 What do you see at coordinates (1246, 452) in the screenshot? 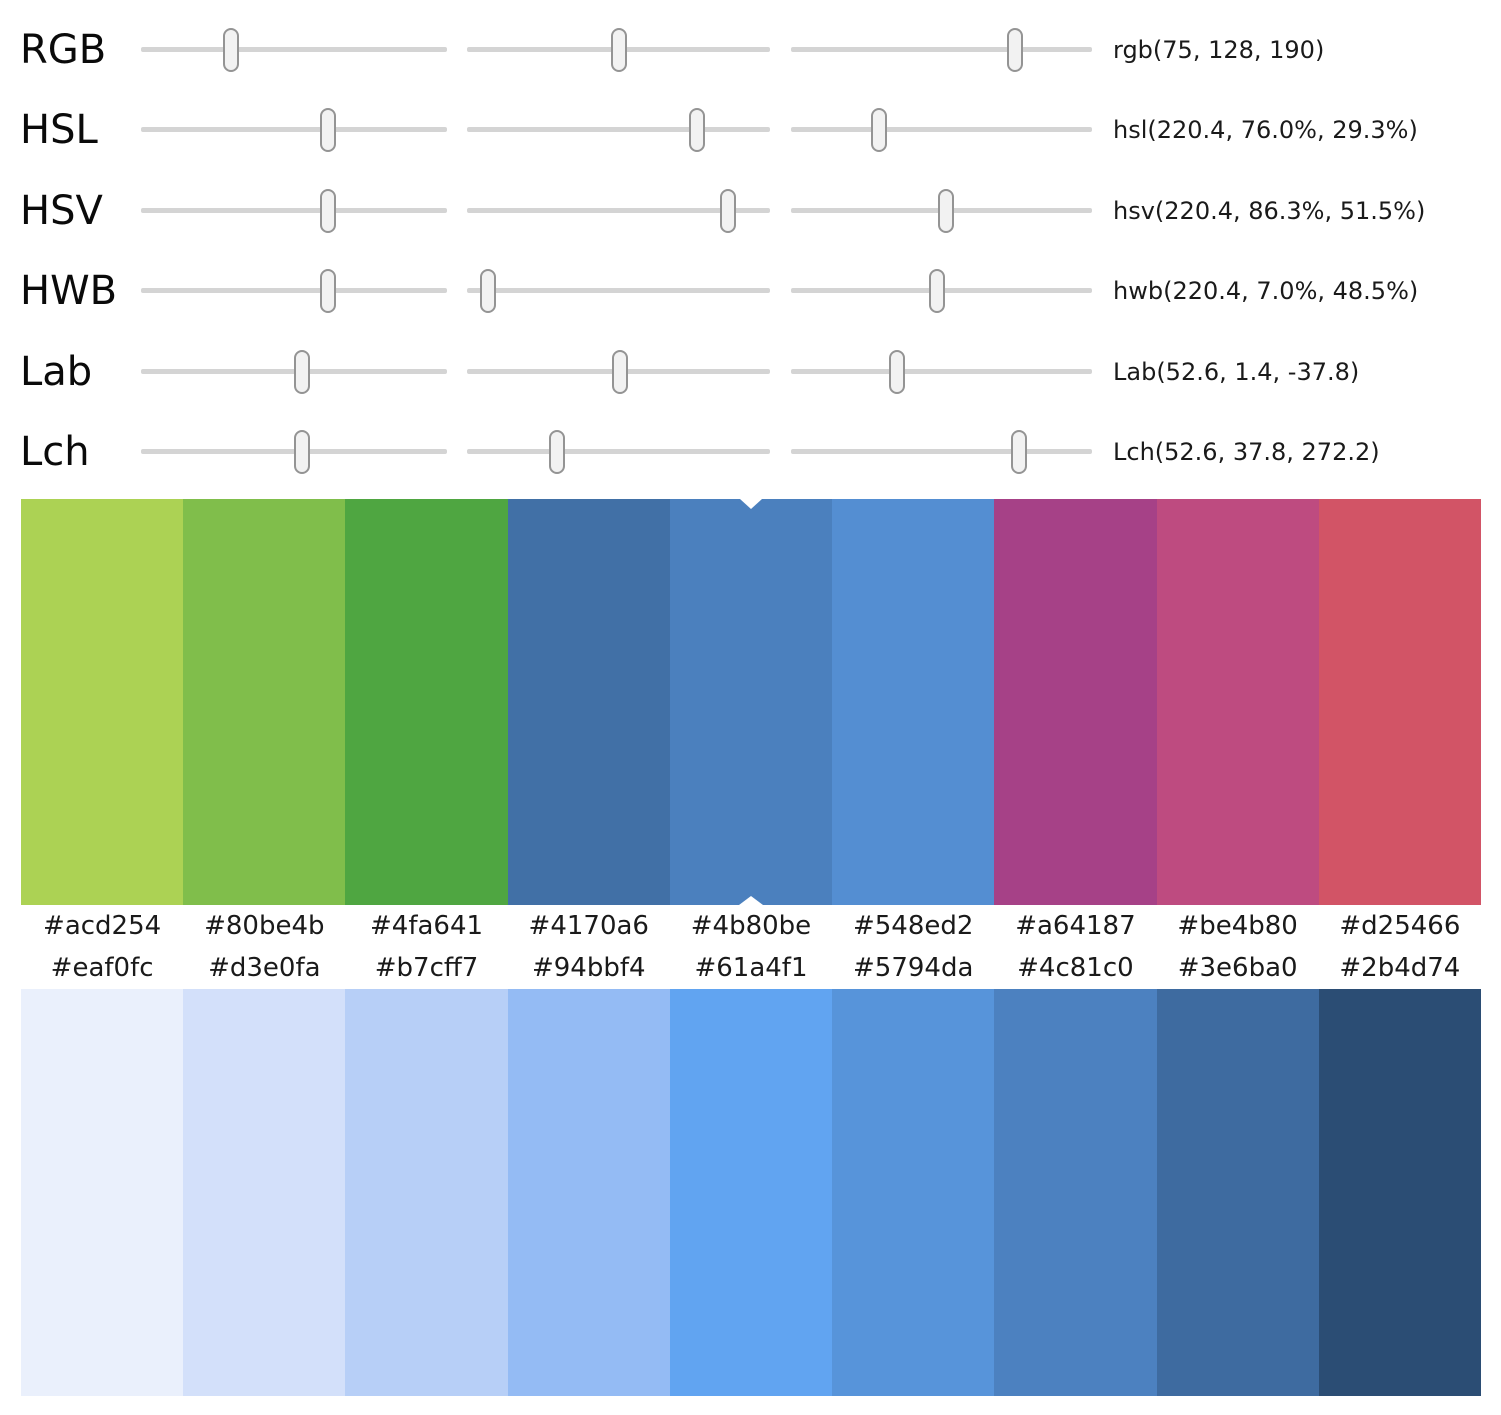
I see `color-value-text-lch: Lch(52.6, 37.8, 272.2)` at bounding box center [1246, 452].